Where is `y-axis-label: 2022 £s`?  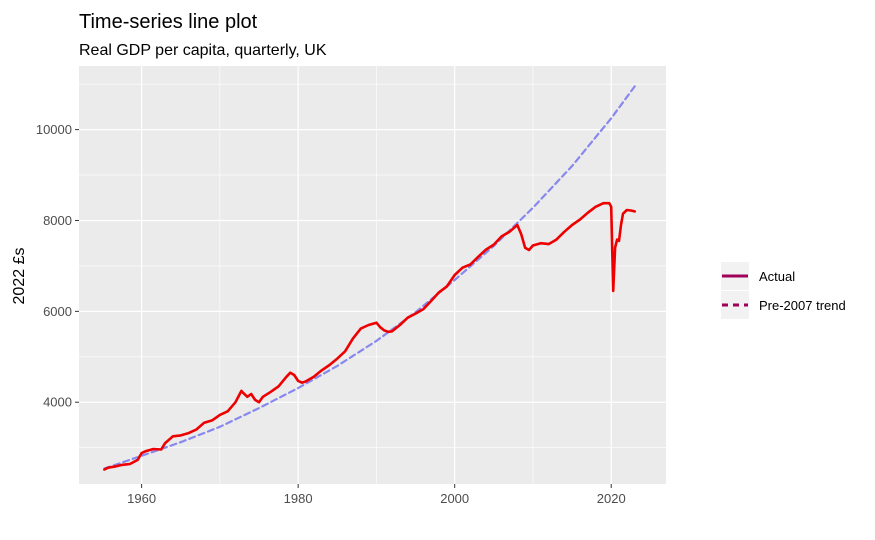 y-axis-label: 2022 £s is located at coordinates (19, 276).